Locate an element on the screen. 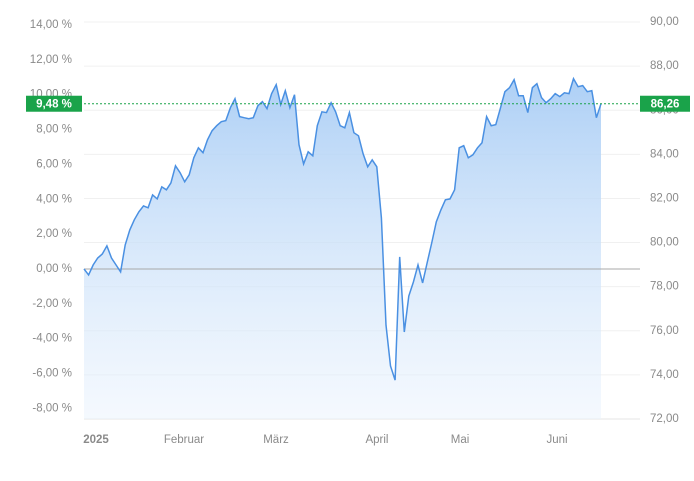 The height and width of the screenshot is (481, 694). y2-tick-label: 90,00 is located at coordinates (664, 22).